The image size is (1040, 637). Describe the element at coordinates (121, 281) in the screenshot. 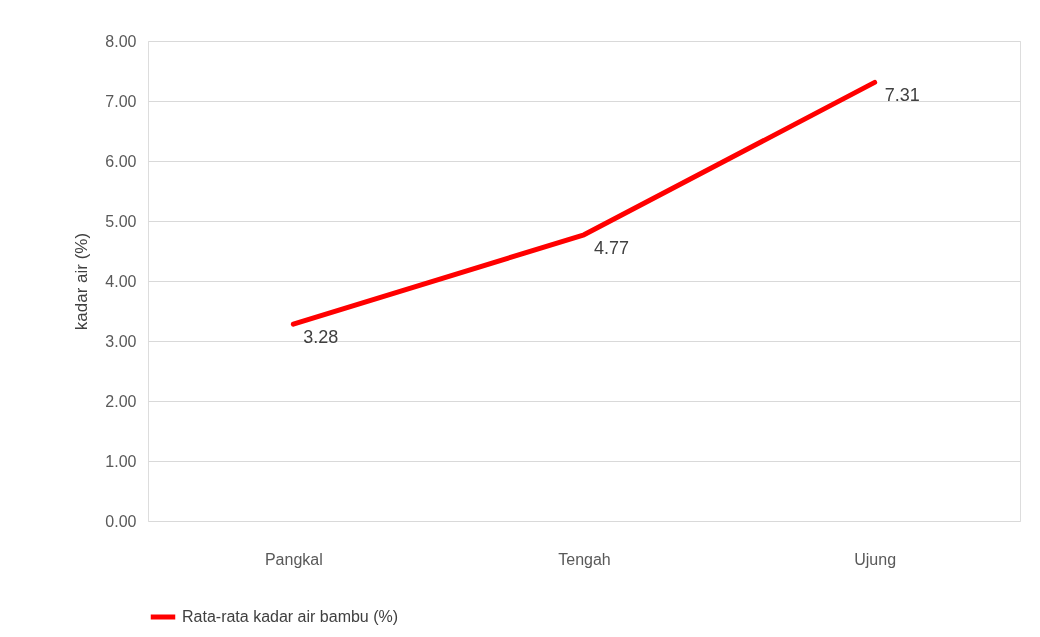

I see `y-tick-label: 4.00` at that location.